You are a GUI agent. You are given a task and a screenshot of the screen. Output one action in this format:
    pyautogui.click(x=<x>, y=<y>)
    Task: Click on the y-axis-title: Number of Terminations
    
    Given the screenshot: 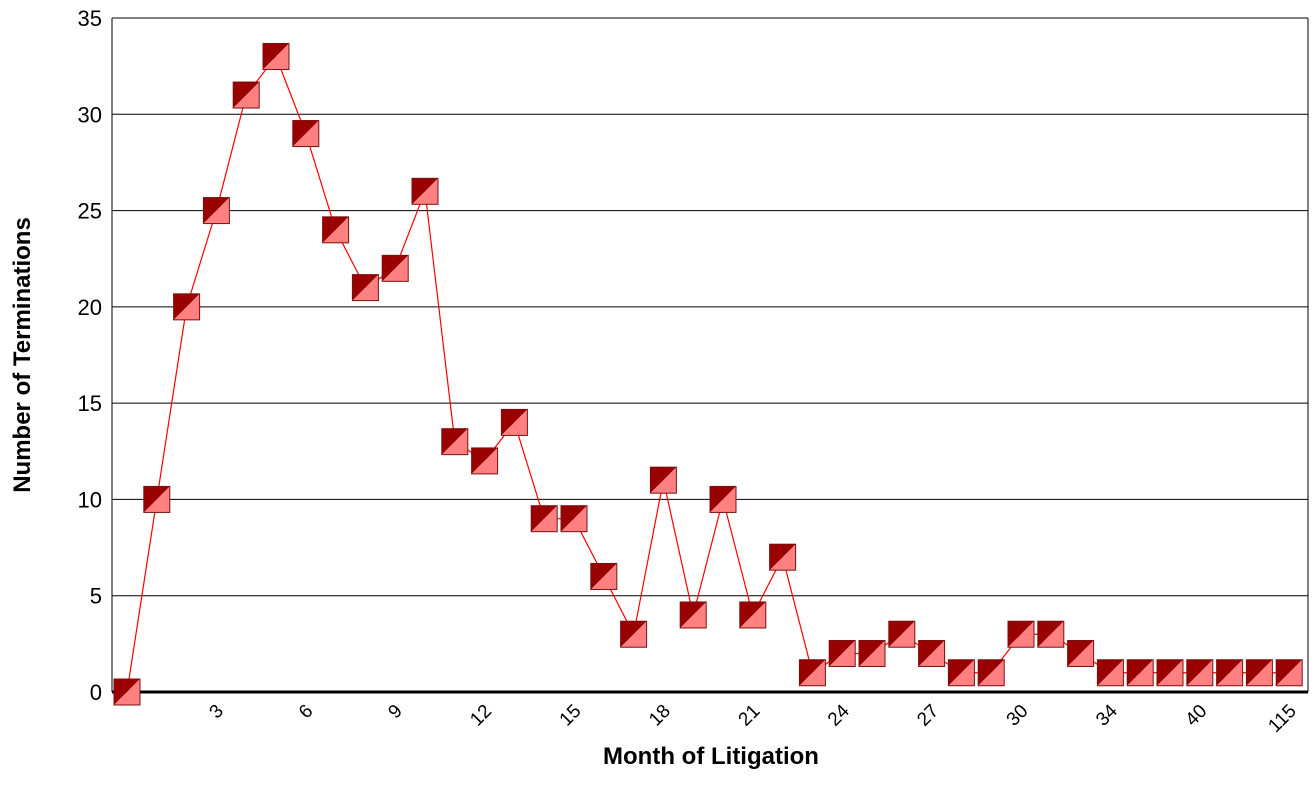 What is the action you would take?
    pyautogui.click(x=22, y=355)
    